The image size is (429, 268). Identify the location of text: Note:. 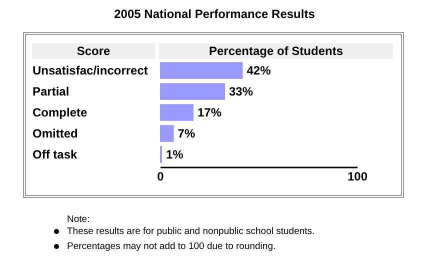
(78, 219).